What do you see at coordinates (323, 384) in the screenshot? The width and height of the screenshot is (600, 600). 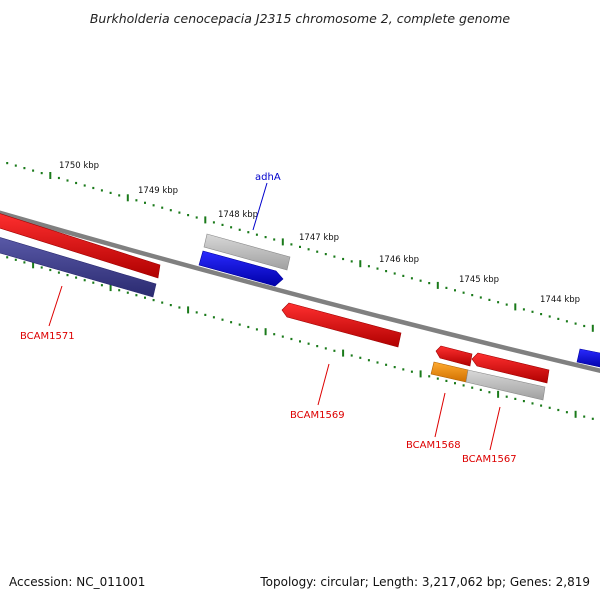 I see `connector-bcam1569` at bounding box center [323, 384].